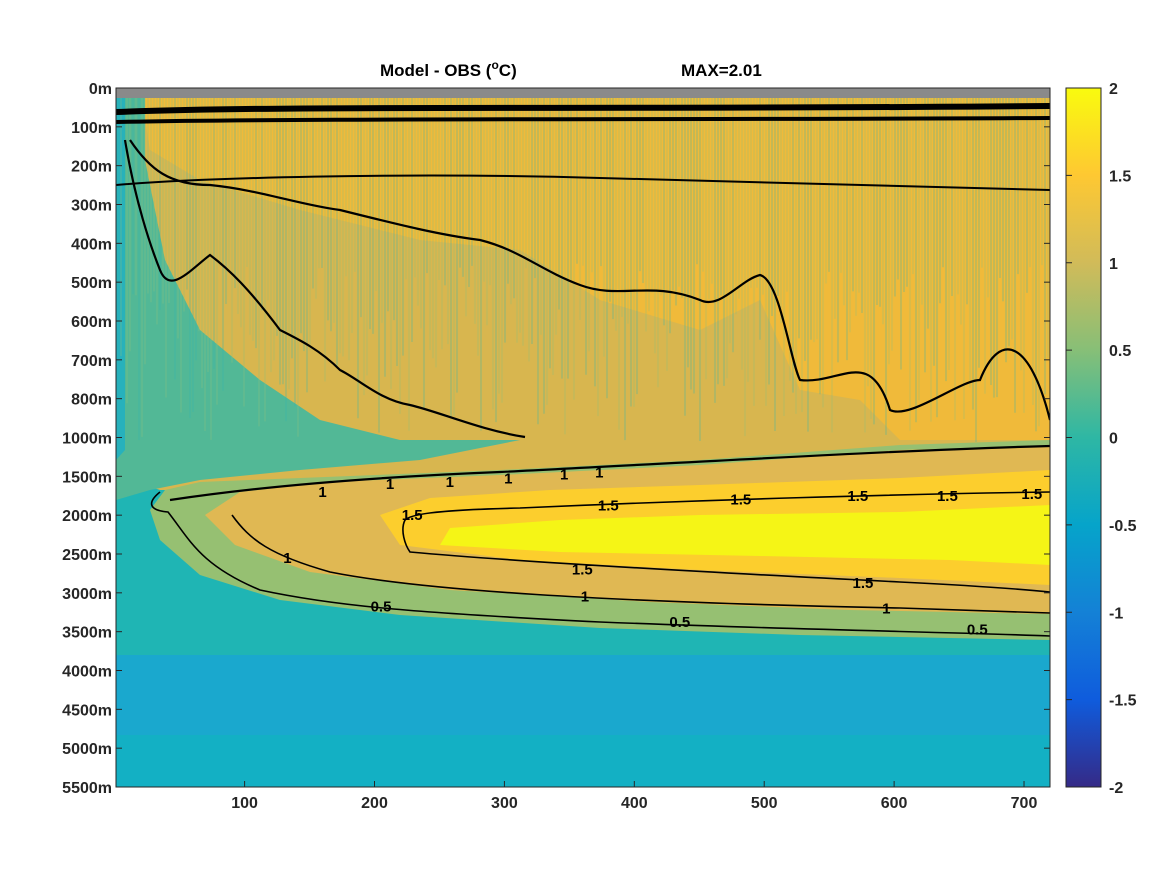  Describe the element at coordinates (91, 128) in the screenshot. I see `y-tick-label: 100m` at that location.